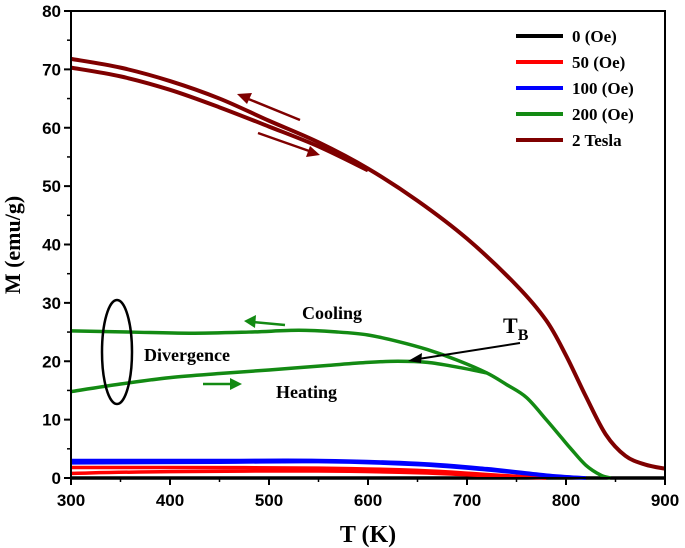 This screenshot has height=548, width=685. I want to click on legend-label: 0 (Oe), so click(594, 36).